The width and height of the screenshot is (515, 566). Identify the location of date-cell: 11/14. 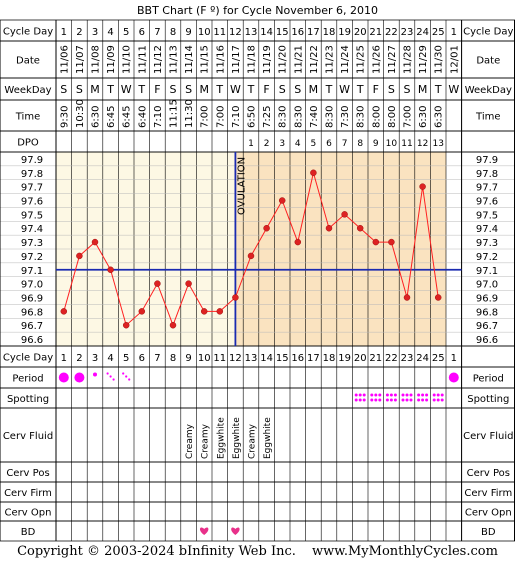
(189, 59).